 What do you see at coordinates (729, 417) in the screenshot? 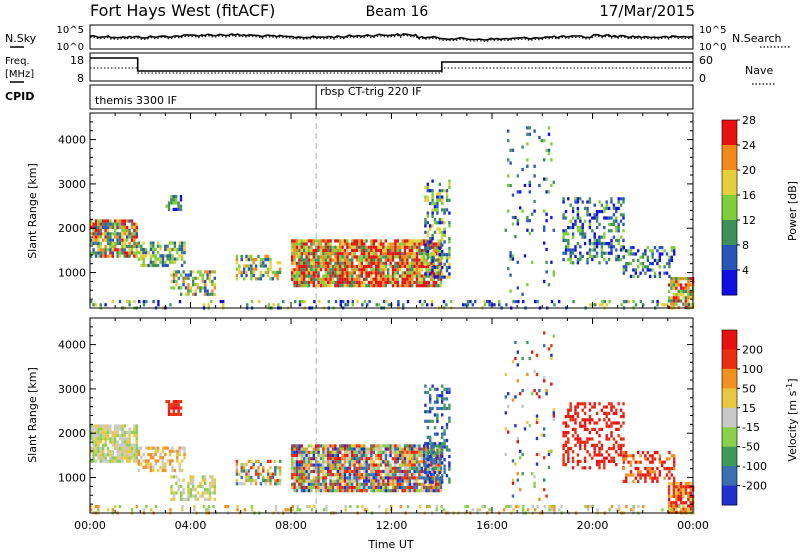
I see `velocity-colorbar-frame` at bounding box center [729, 417].